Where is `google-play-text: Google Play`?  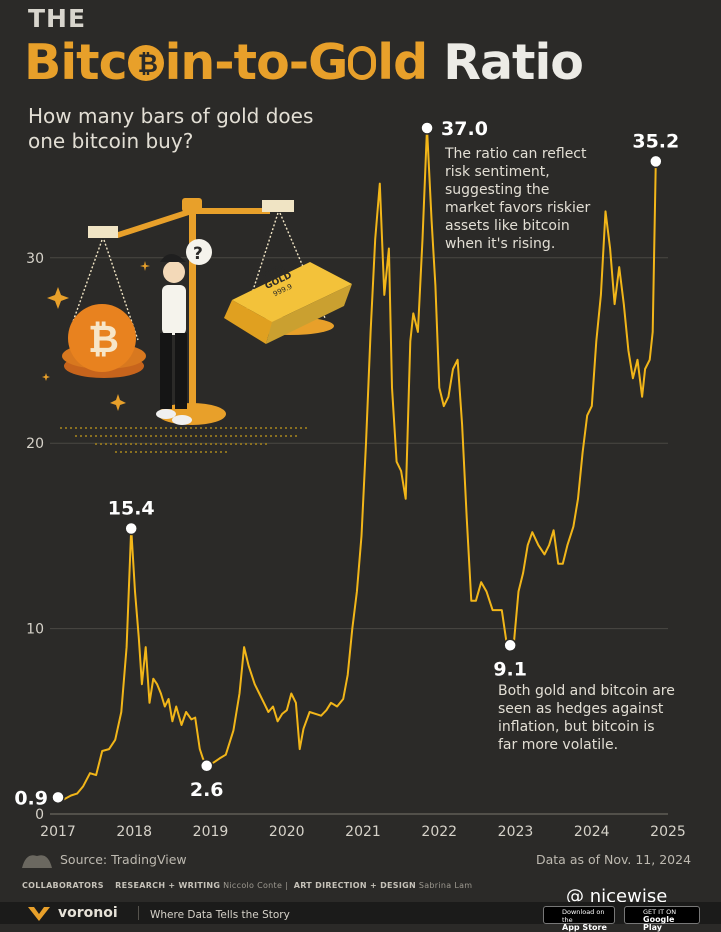 google-play-text: Google Play is located at coordinates (659, 923).